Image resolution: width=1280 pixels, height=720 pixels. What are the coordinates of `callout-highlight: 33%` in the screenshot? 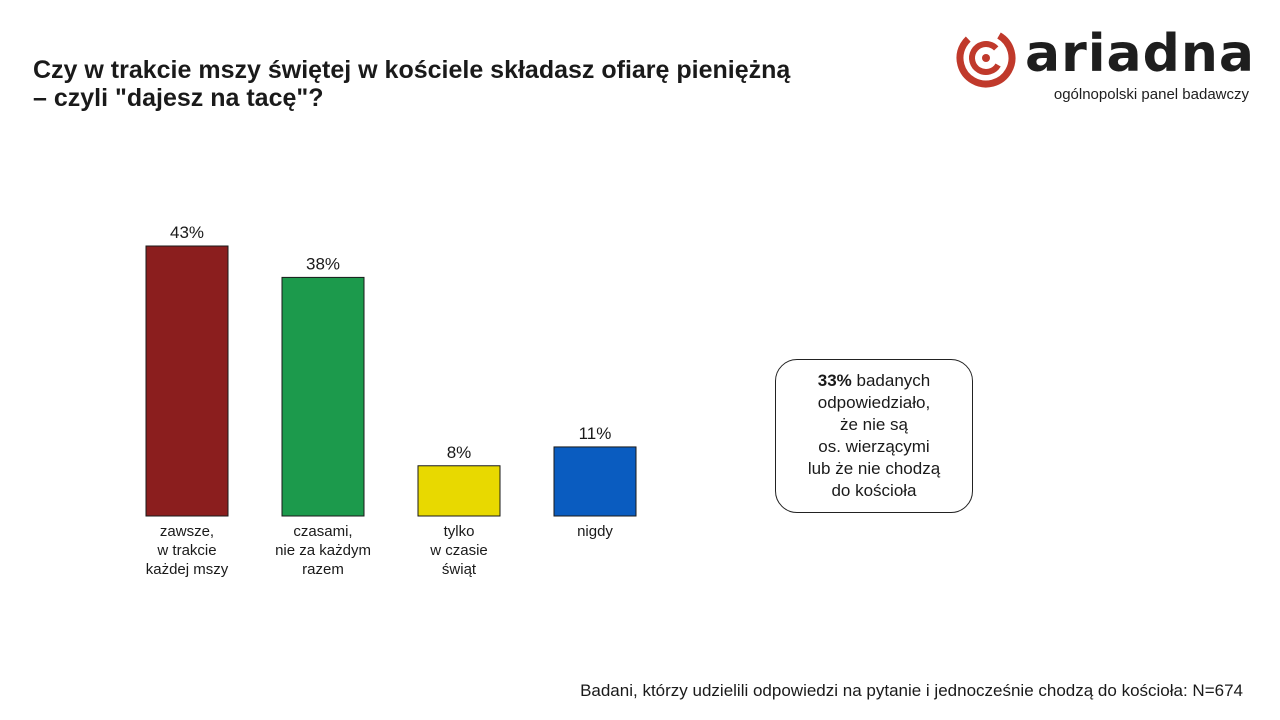 It's located at (834, 380).